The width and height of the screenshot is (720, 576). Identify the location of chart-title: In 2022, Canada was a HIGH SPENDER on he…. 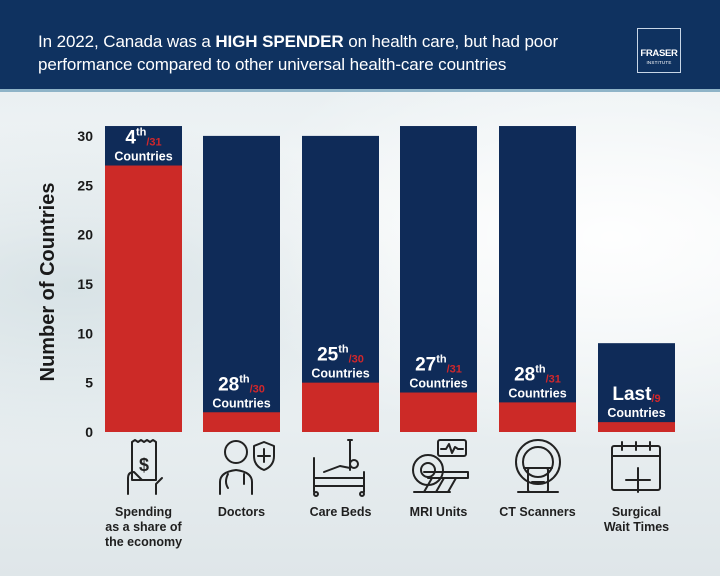
(333, 53).